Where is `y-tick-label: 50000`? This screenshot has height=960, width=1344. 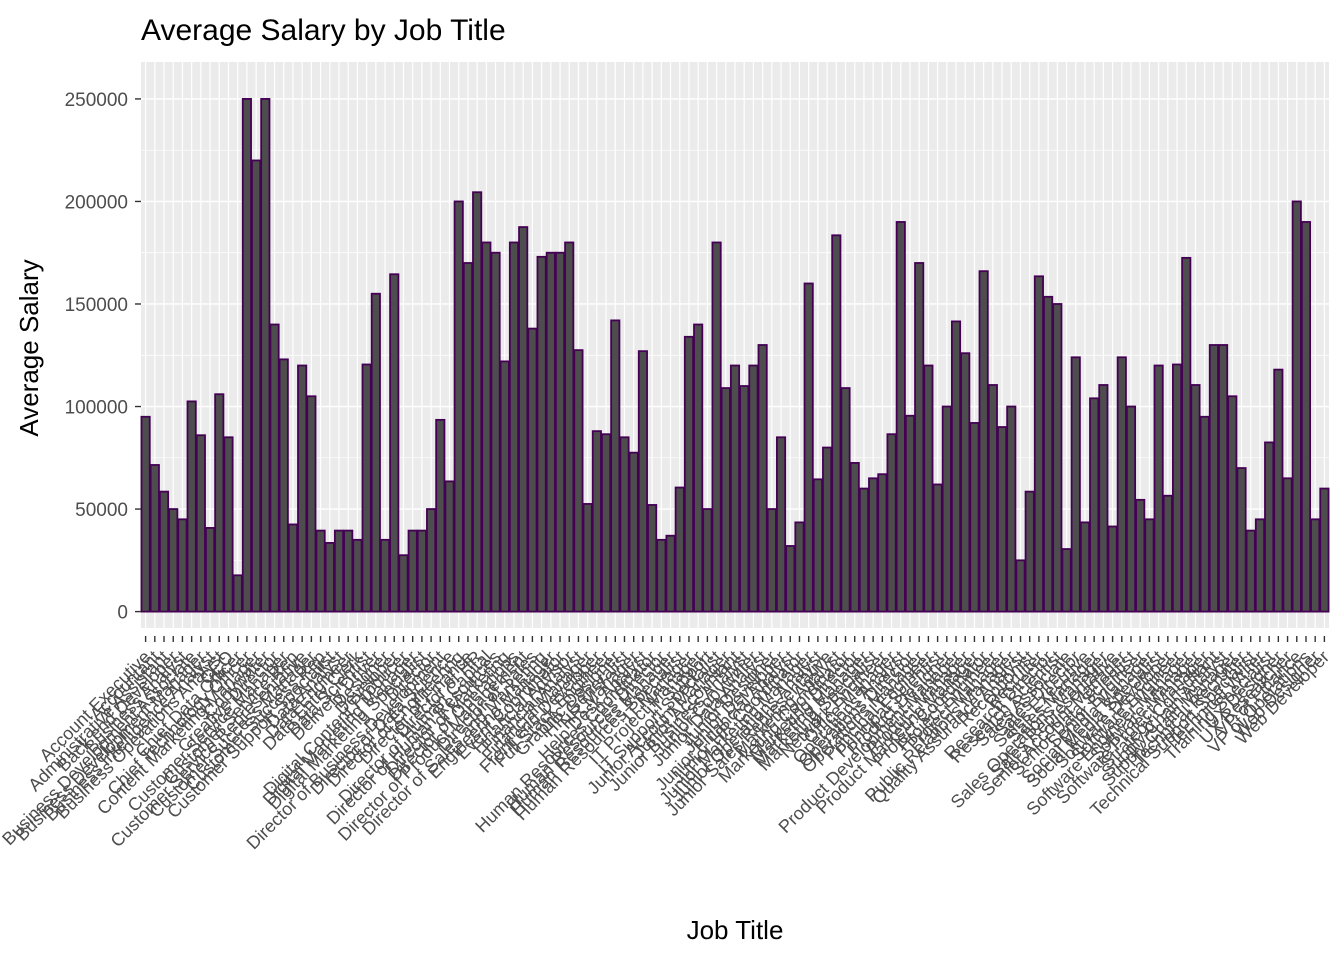
y-tick-label: 50000 is located at coordinates (101, 510).